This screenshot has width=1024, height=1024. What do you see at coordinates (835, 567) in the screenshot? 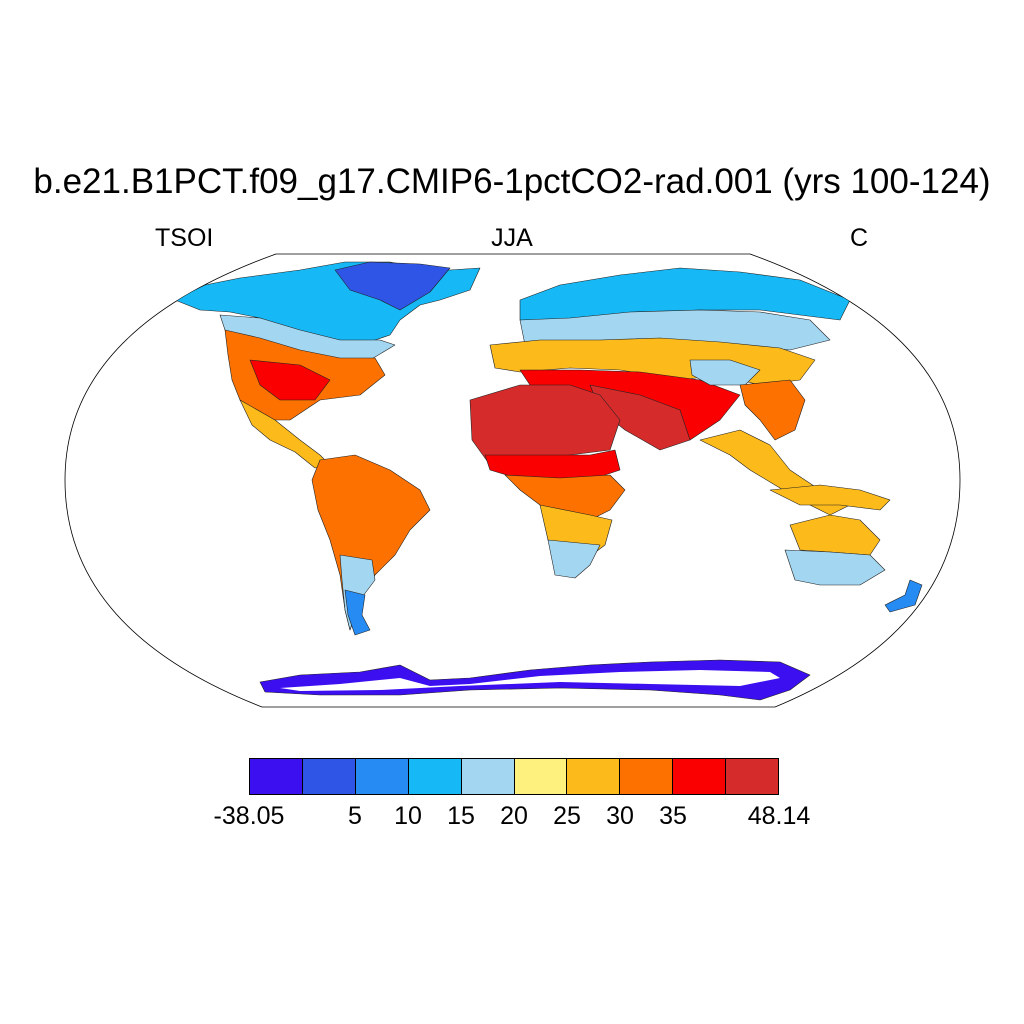
I see `australia-south` at bounding box center [835, 567].